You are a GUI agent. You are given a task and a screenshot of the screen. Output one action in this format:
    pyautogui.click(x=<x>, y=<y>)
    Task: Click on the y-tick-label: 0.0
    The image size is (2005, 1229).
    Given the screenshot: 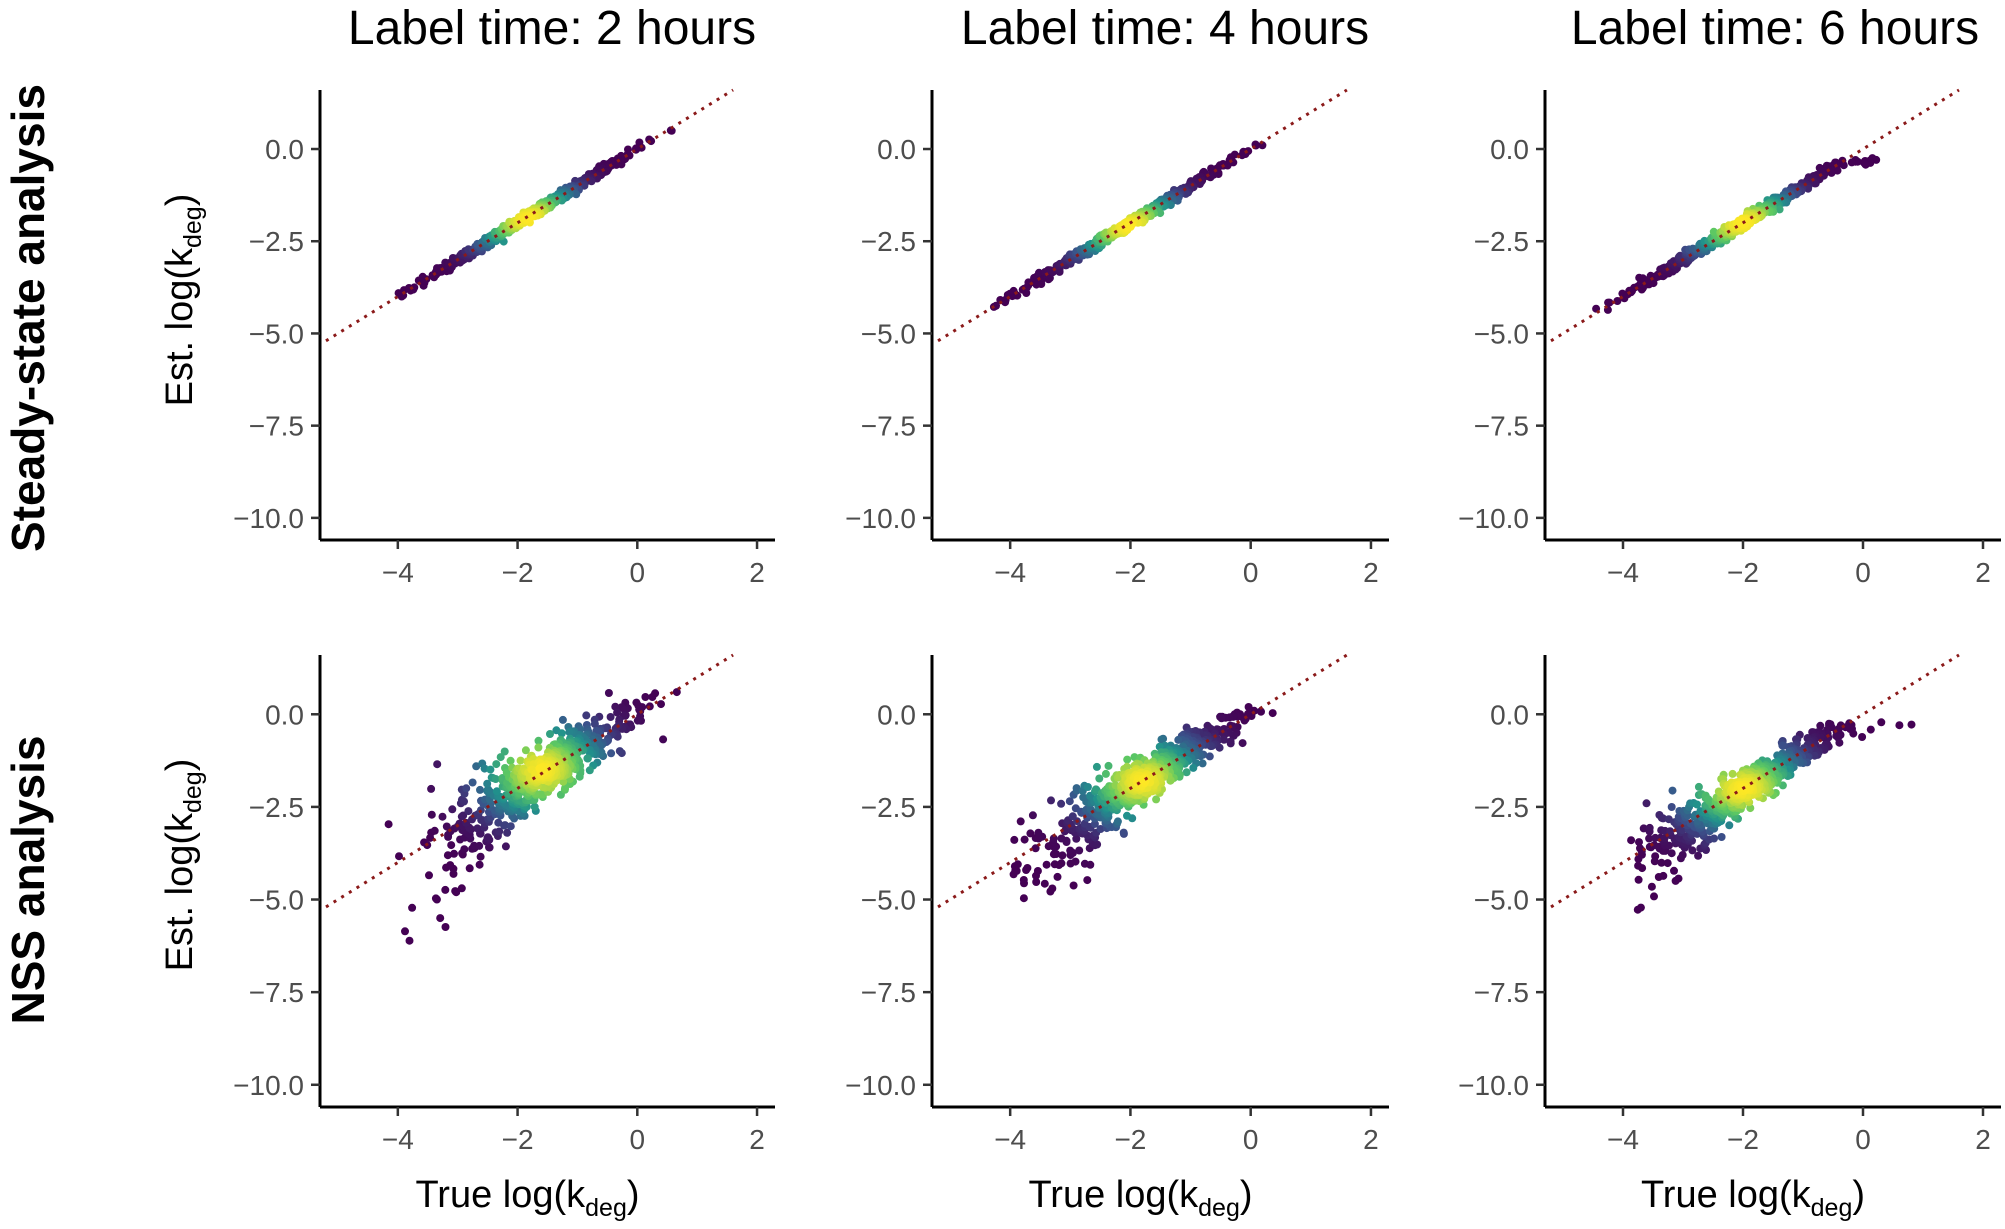 What is the action you would take?
    pyautogui.click(x=896, y=149)
    